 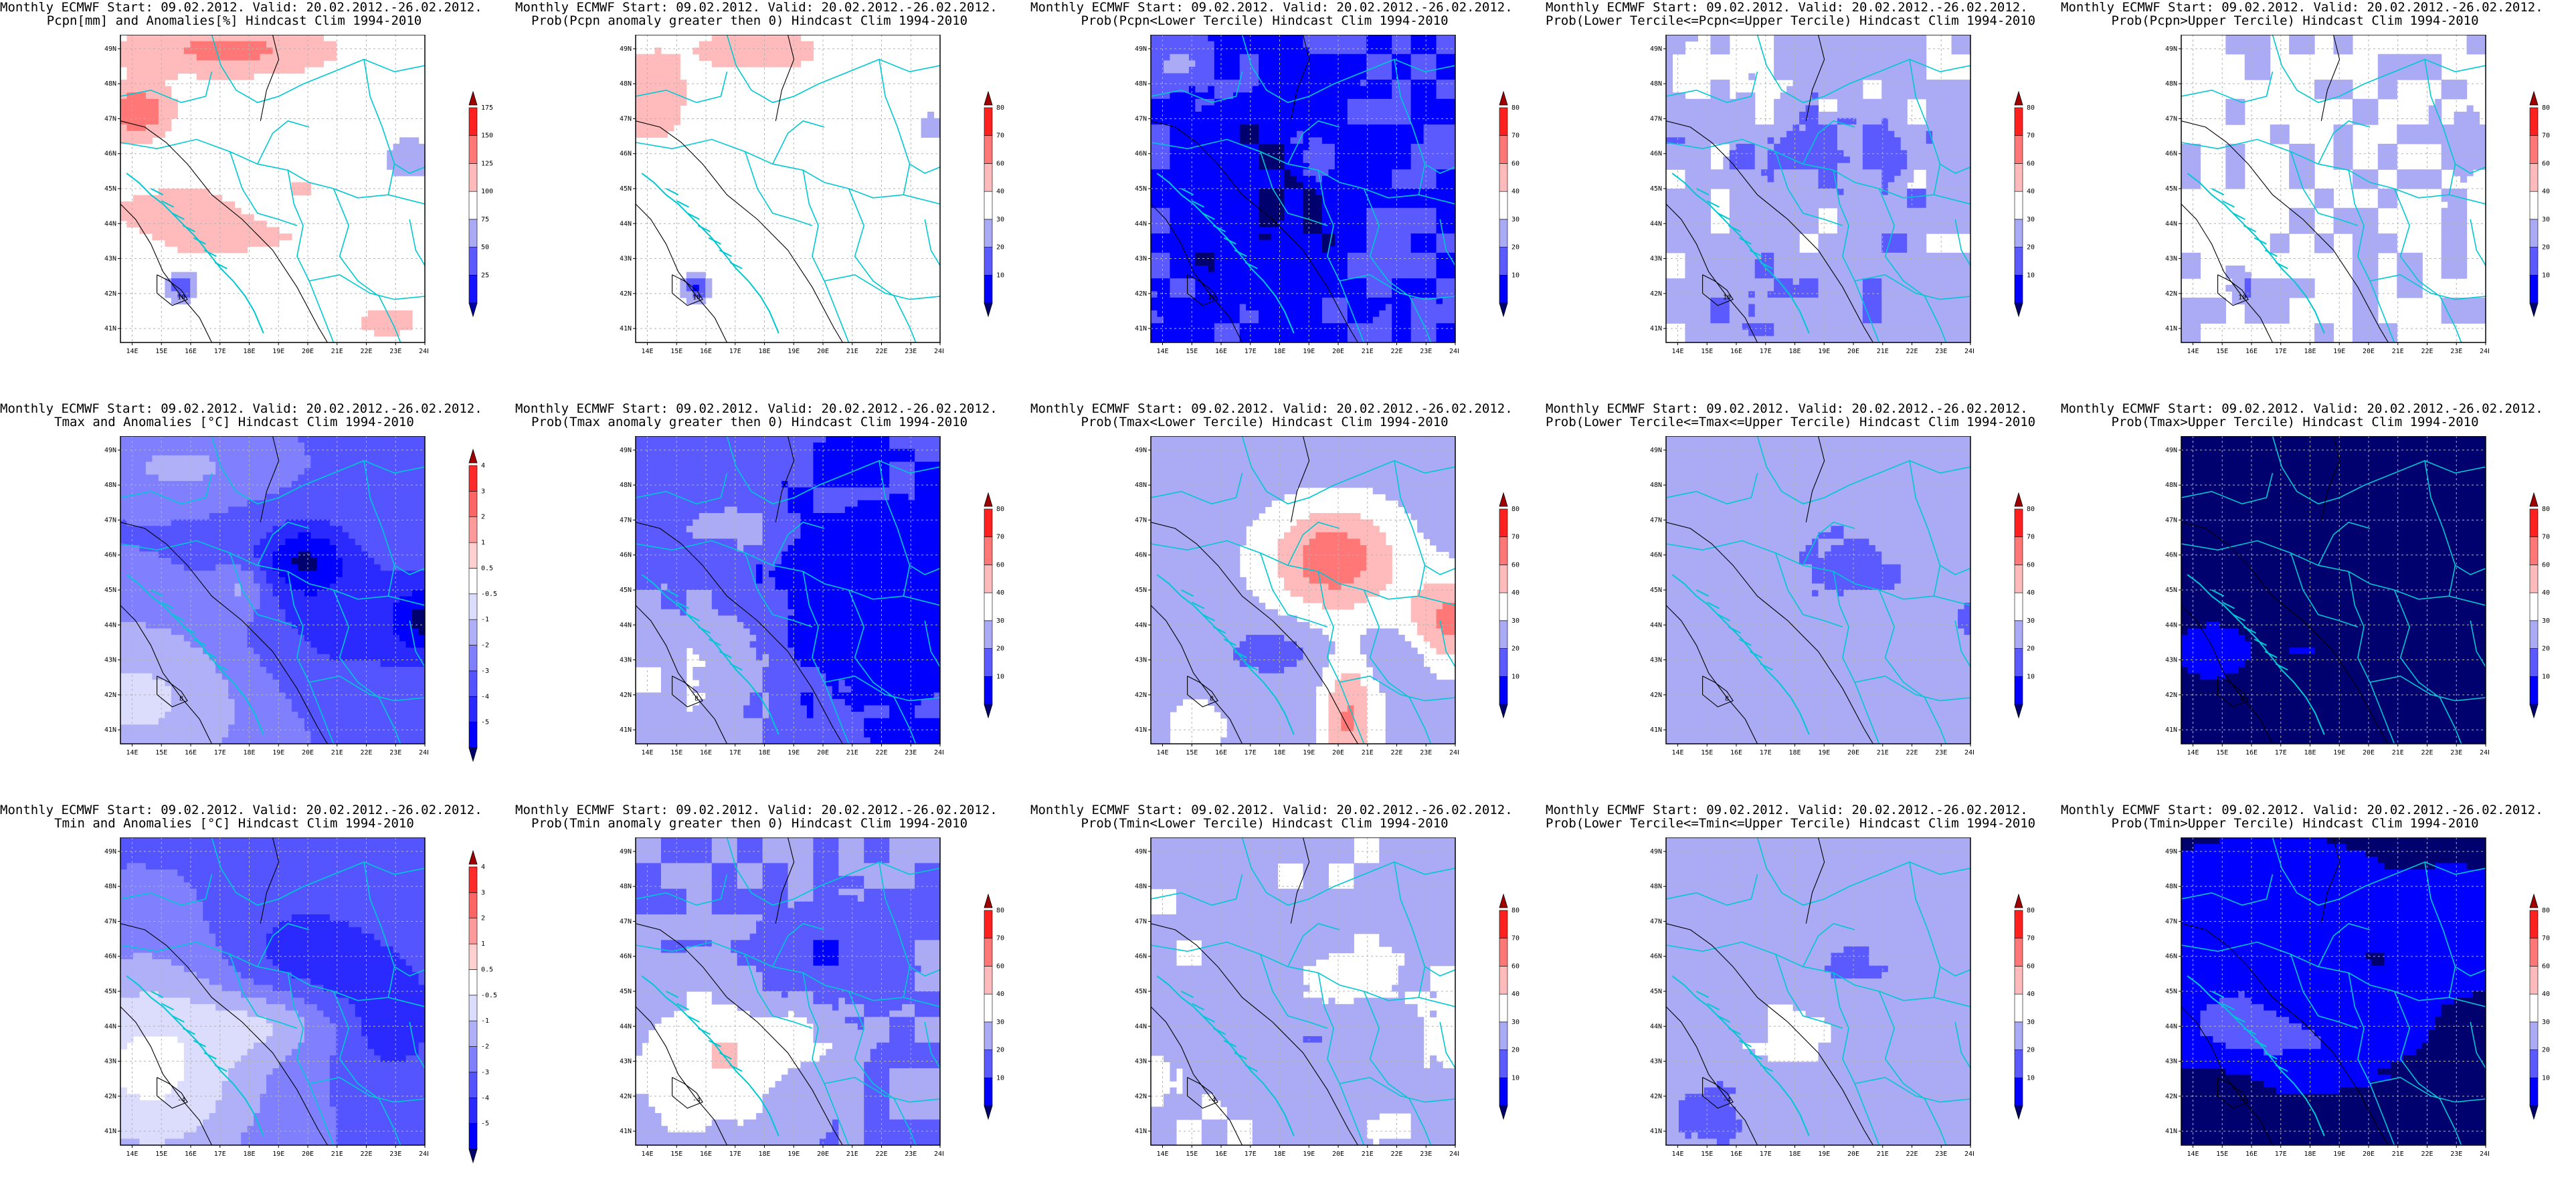 I want to click on colorbar-label: 40, so click(x=2031, y=994).